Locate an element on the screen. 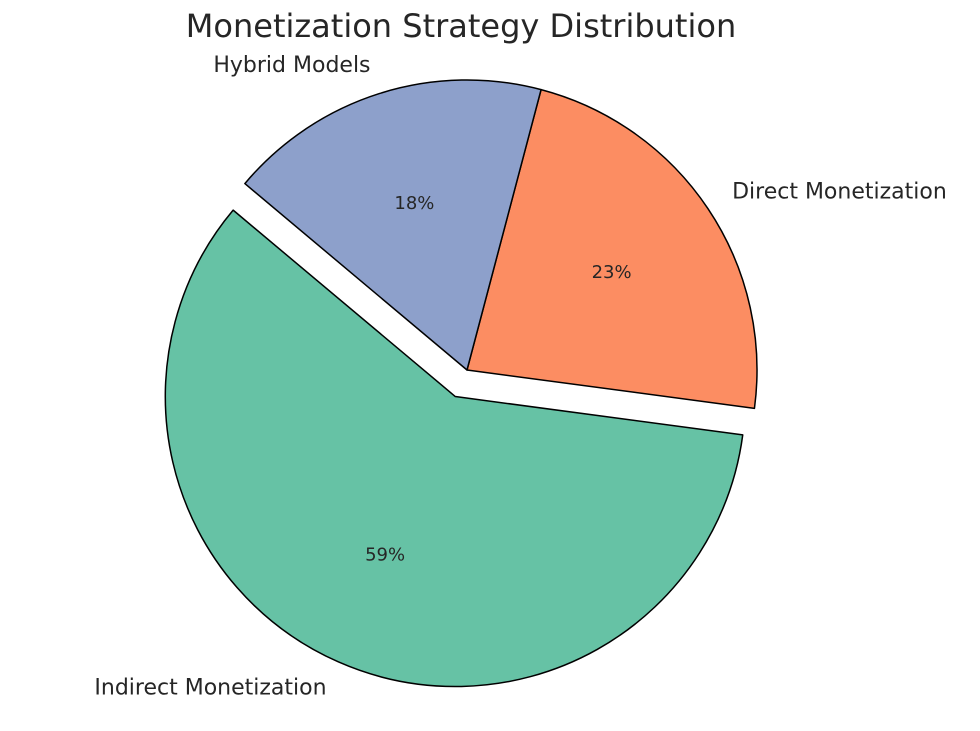 Image resolution: width=980 pixels, height=731 pixels. chart-title: Monetization Strategy Distribution is located at coordinates (461, 26).